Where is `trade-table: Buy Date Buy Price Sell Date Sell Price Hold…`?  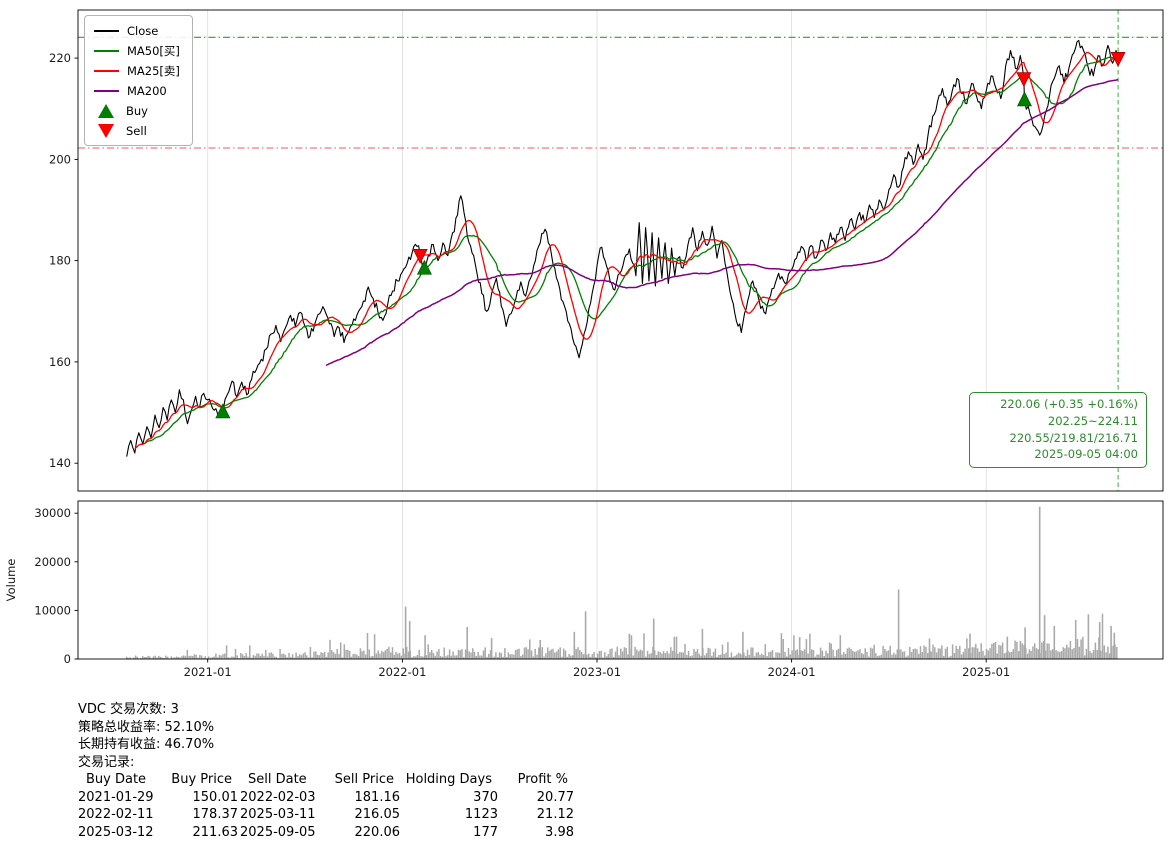
trade-table: Buy Date Buy Price Sell Date Sell Price Hold… is located at coordinates (327, 806).